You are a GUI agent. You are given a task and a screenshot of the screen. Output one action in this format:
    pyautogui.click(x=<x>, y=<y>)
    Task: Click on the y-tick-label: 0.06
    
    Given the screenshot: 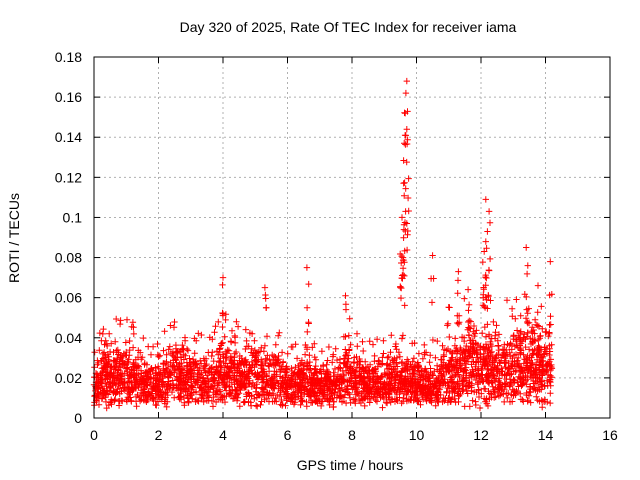 What is the action you would take?
    pyautogui.click(x=68, y=298)
    